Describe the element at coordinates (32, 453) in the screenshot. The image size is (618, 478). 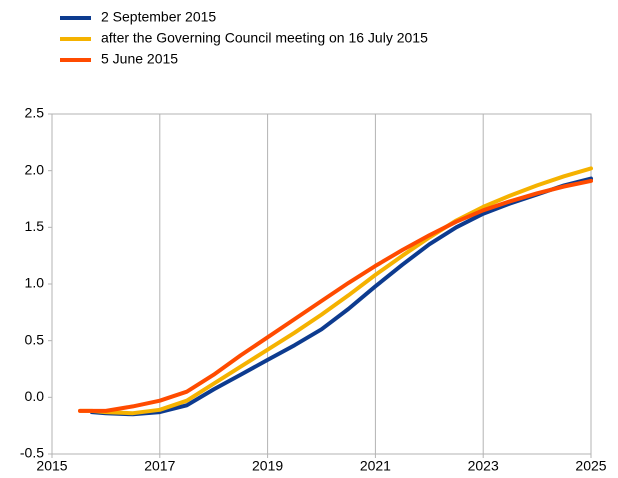
I see `y-tick-label: -0.5` at that location.